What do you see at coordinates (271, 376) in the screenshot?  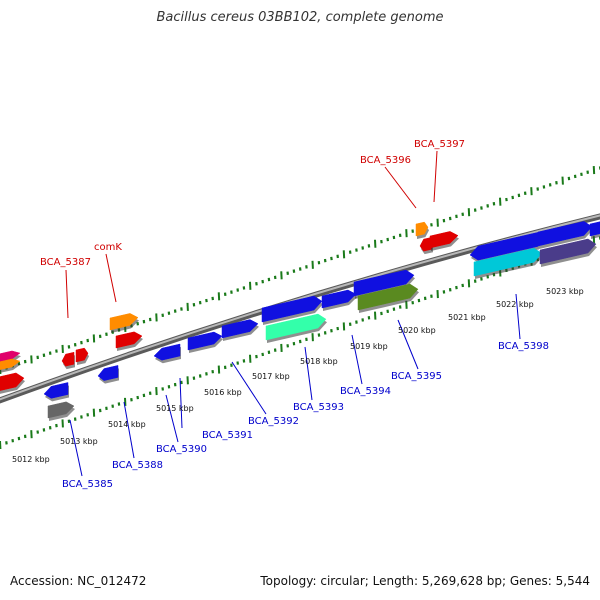 I see `kbp-label: 5017 kbp` at bounding box center [271, 376].